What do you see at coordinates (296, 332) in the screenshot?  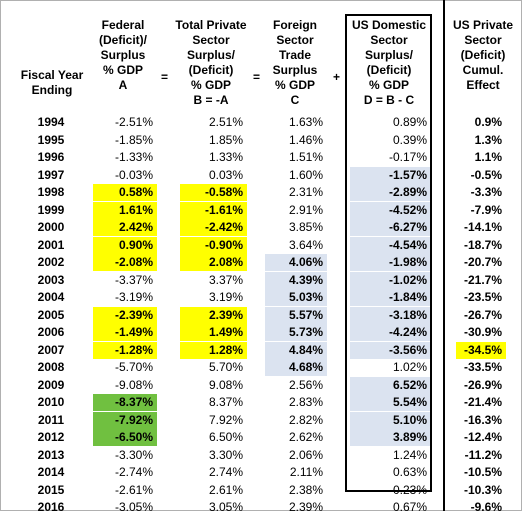 I see `cell-c: 5.73%` at bounding box center [296, 332].